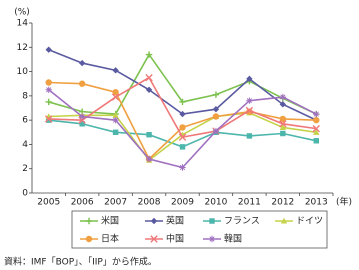  Describe the element at coordinates (115, 203) in the screenshot. I see `x-tick-label: 2007` at that location.